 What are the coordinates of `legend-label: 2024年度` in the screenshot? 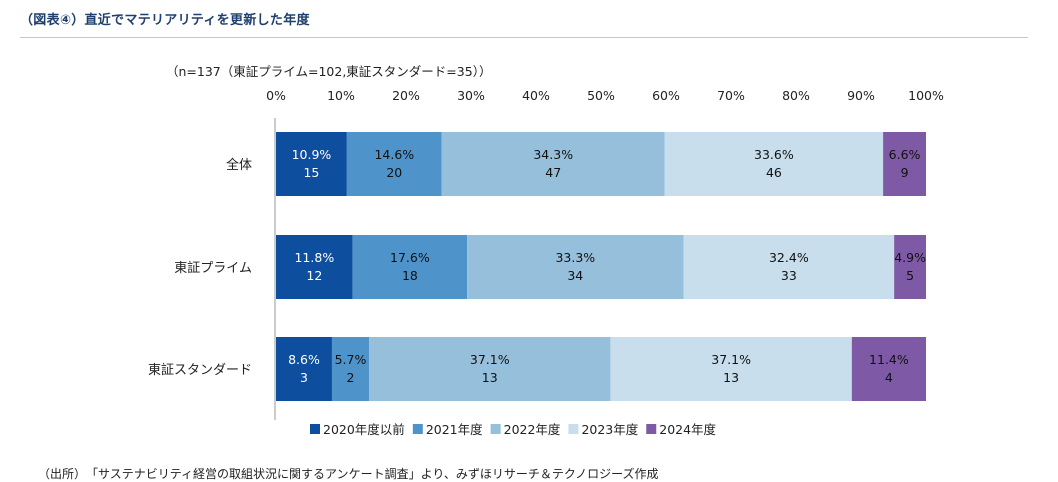 It's located at (687, 429).